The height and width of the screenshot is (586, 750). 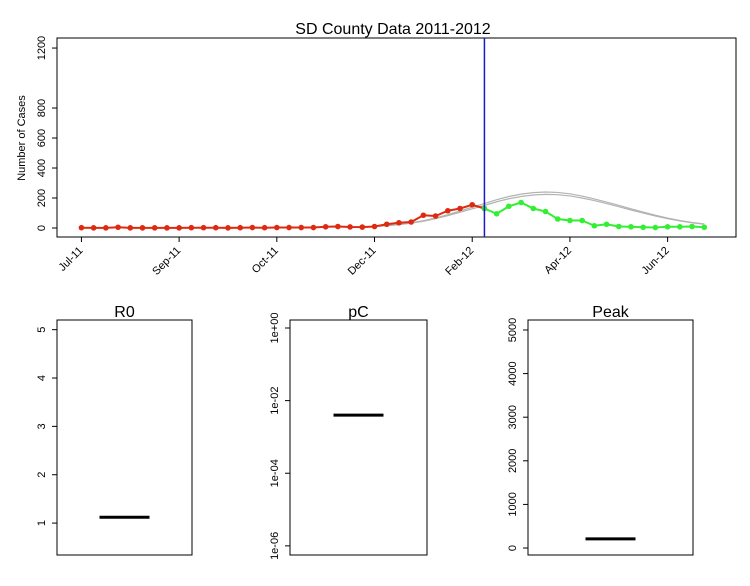 I want to click on y-tick-label: 4, so click(x=42, y=378).